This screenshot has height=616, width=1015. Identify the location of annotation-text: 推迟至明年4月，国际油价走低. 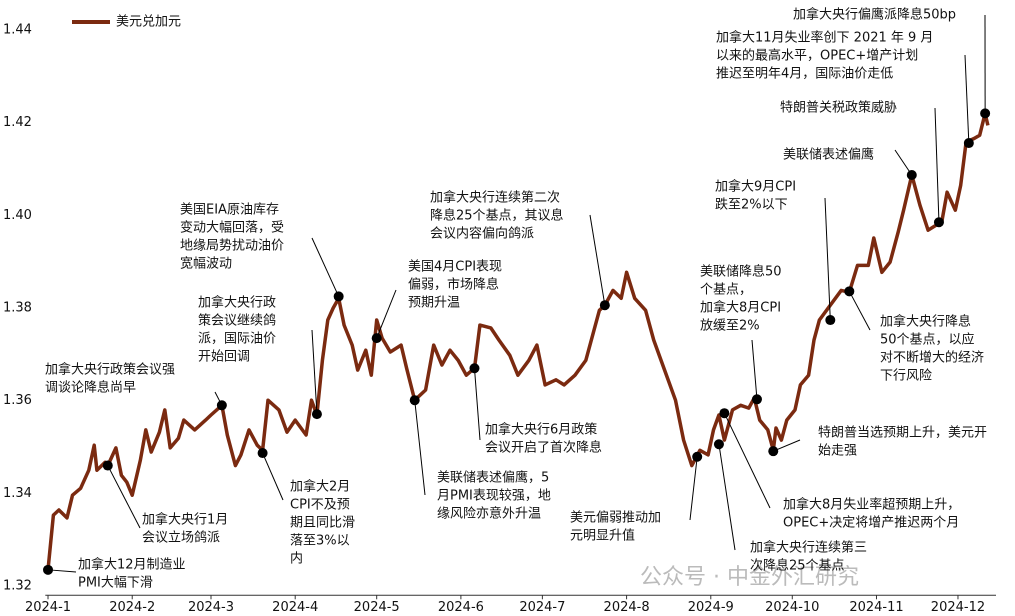
(804, 74).